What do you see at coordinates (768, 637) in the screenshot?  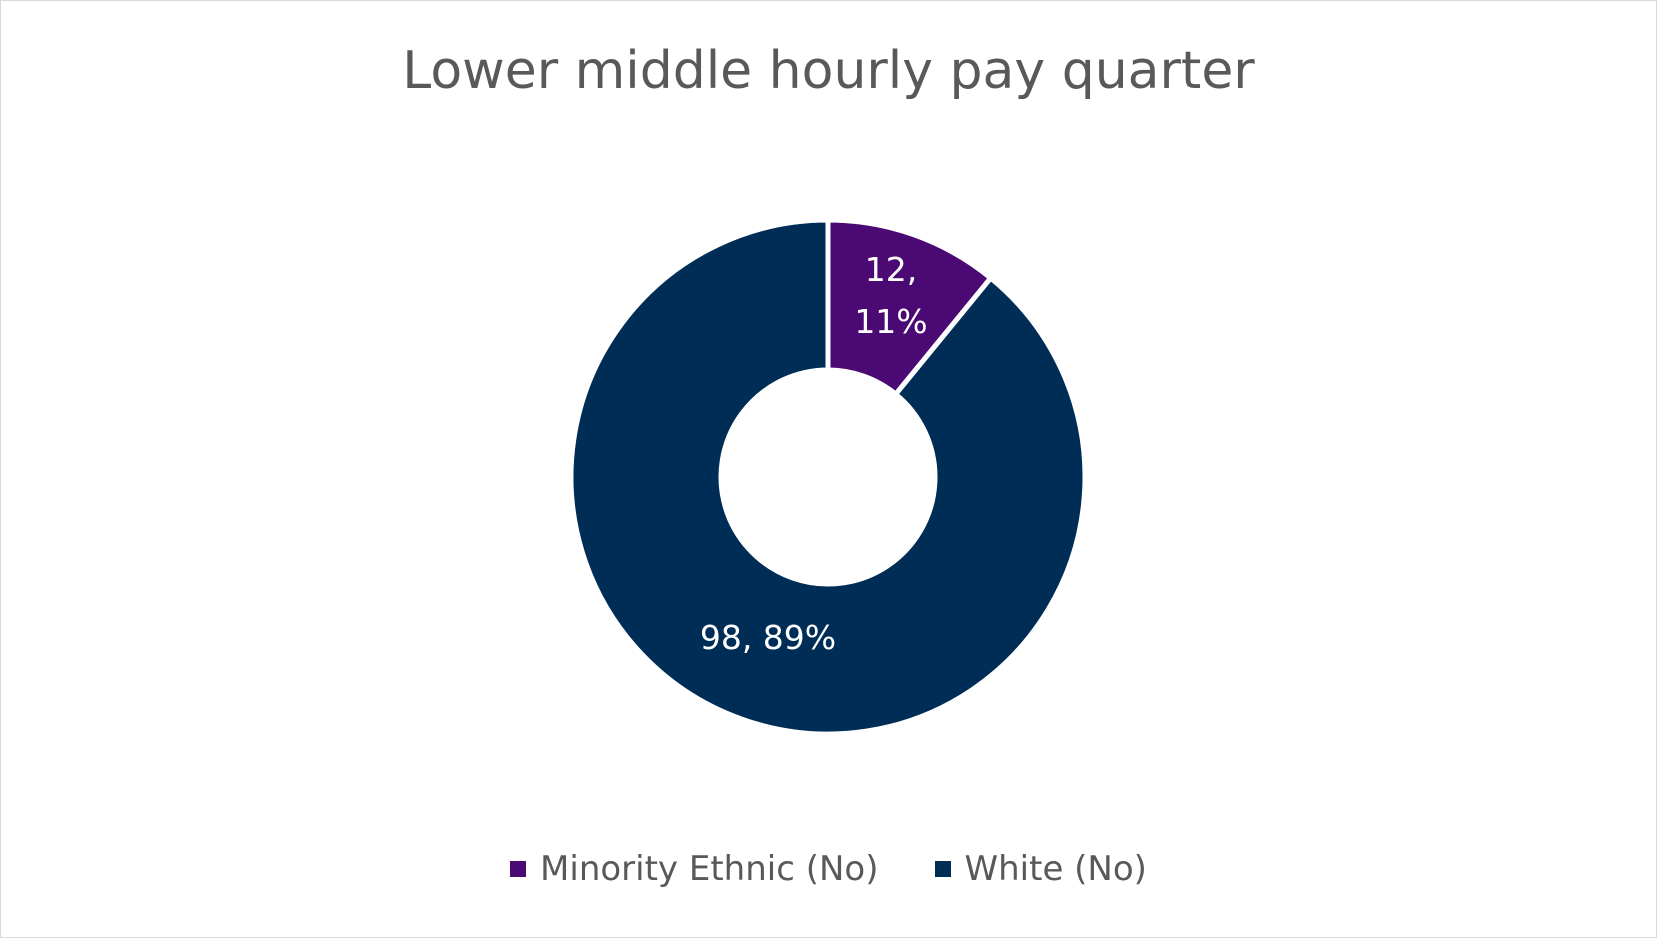 I see `data-label-white: 98, 89%` at bounding box center [768, 637].